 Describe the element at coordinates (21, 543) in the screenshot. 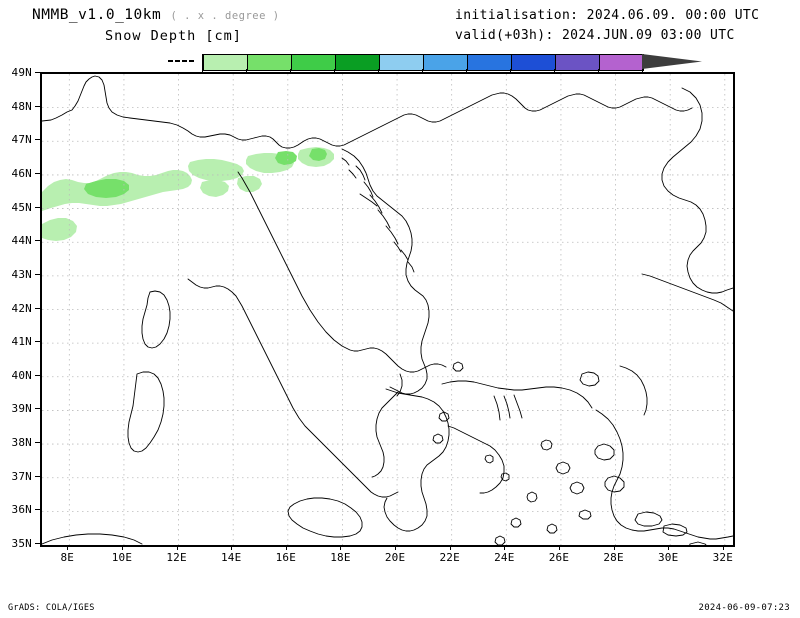

I see `y-axis-label-35N: 35N` at that location.